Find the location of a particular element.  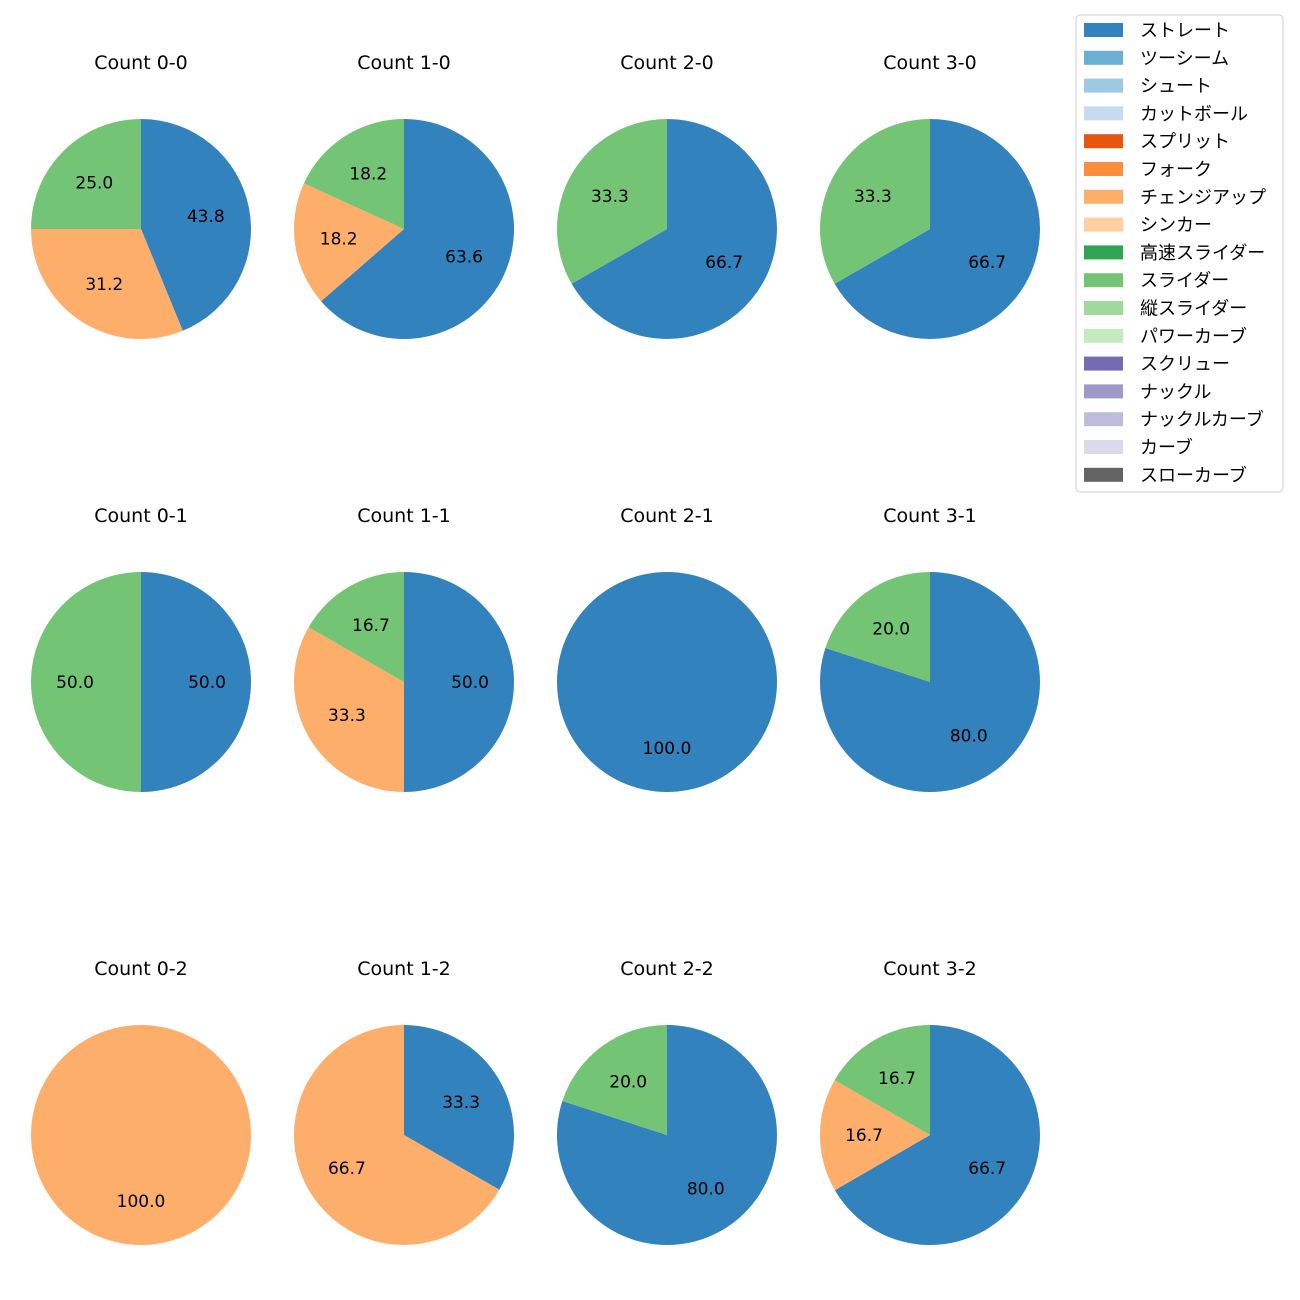

legend-label: シンカー is located at coordinates (1176, 225).